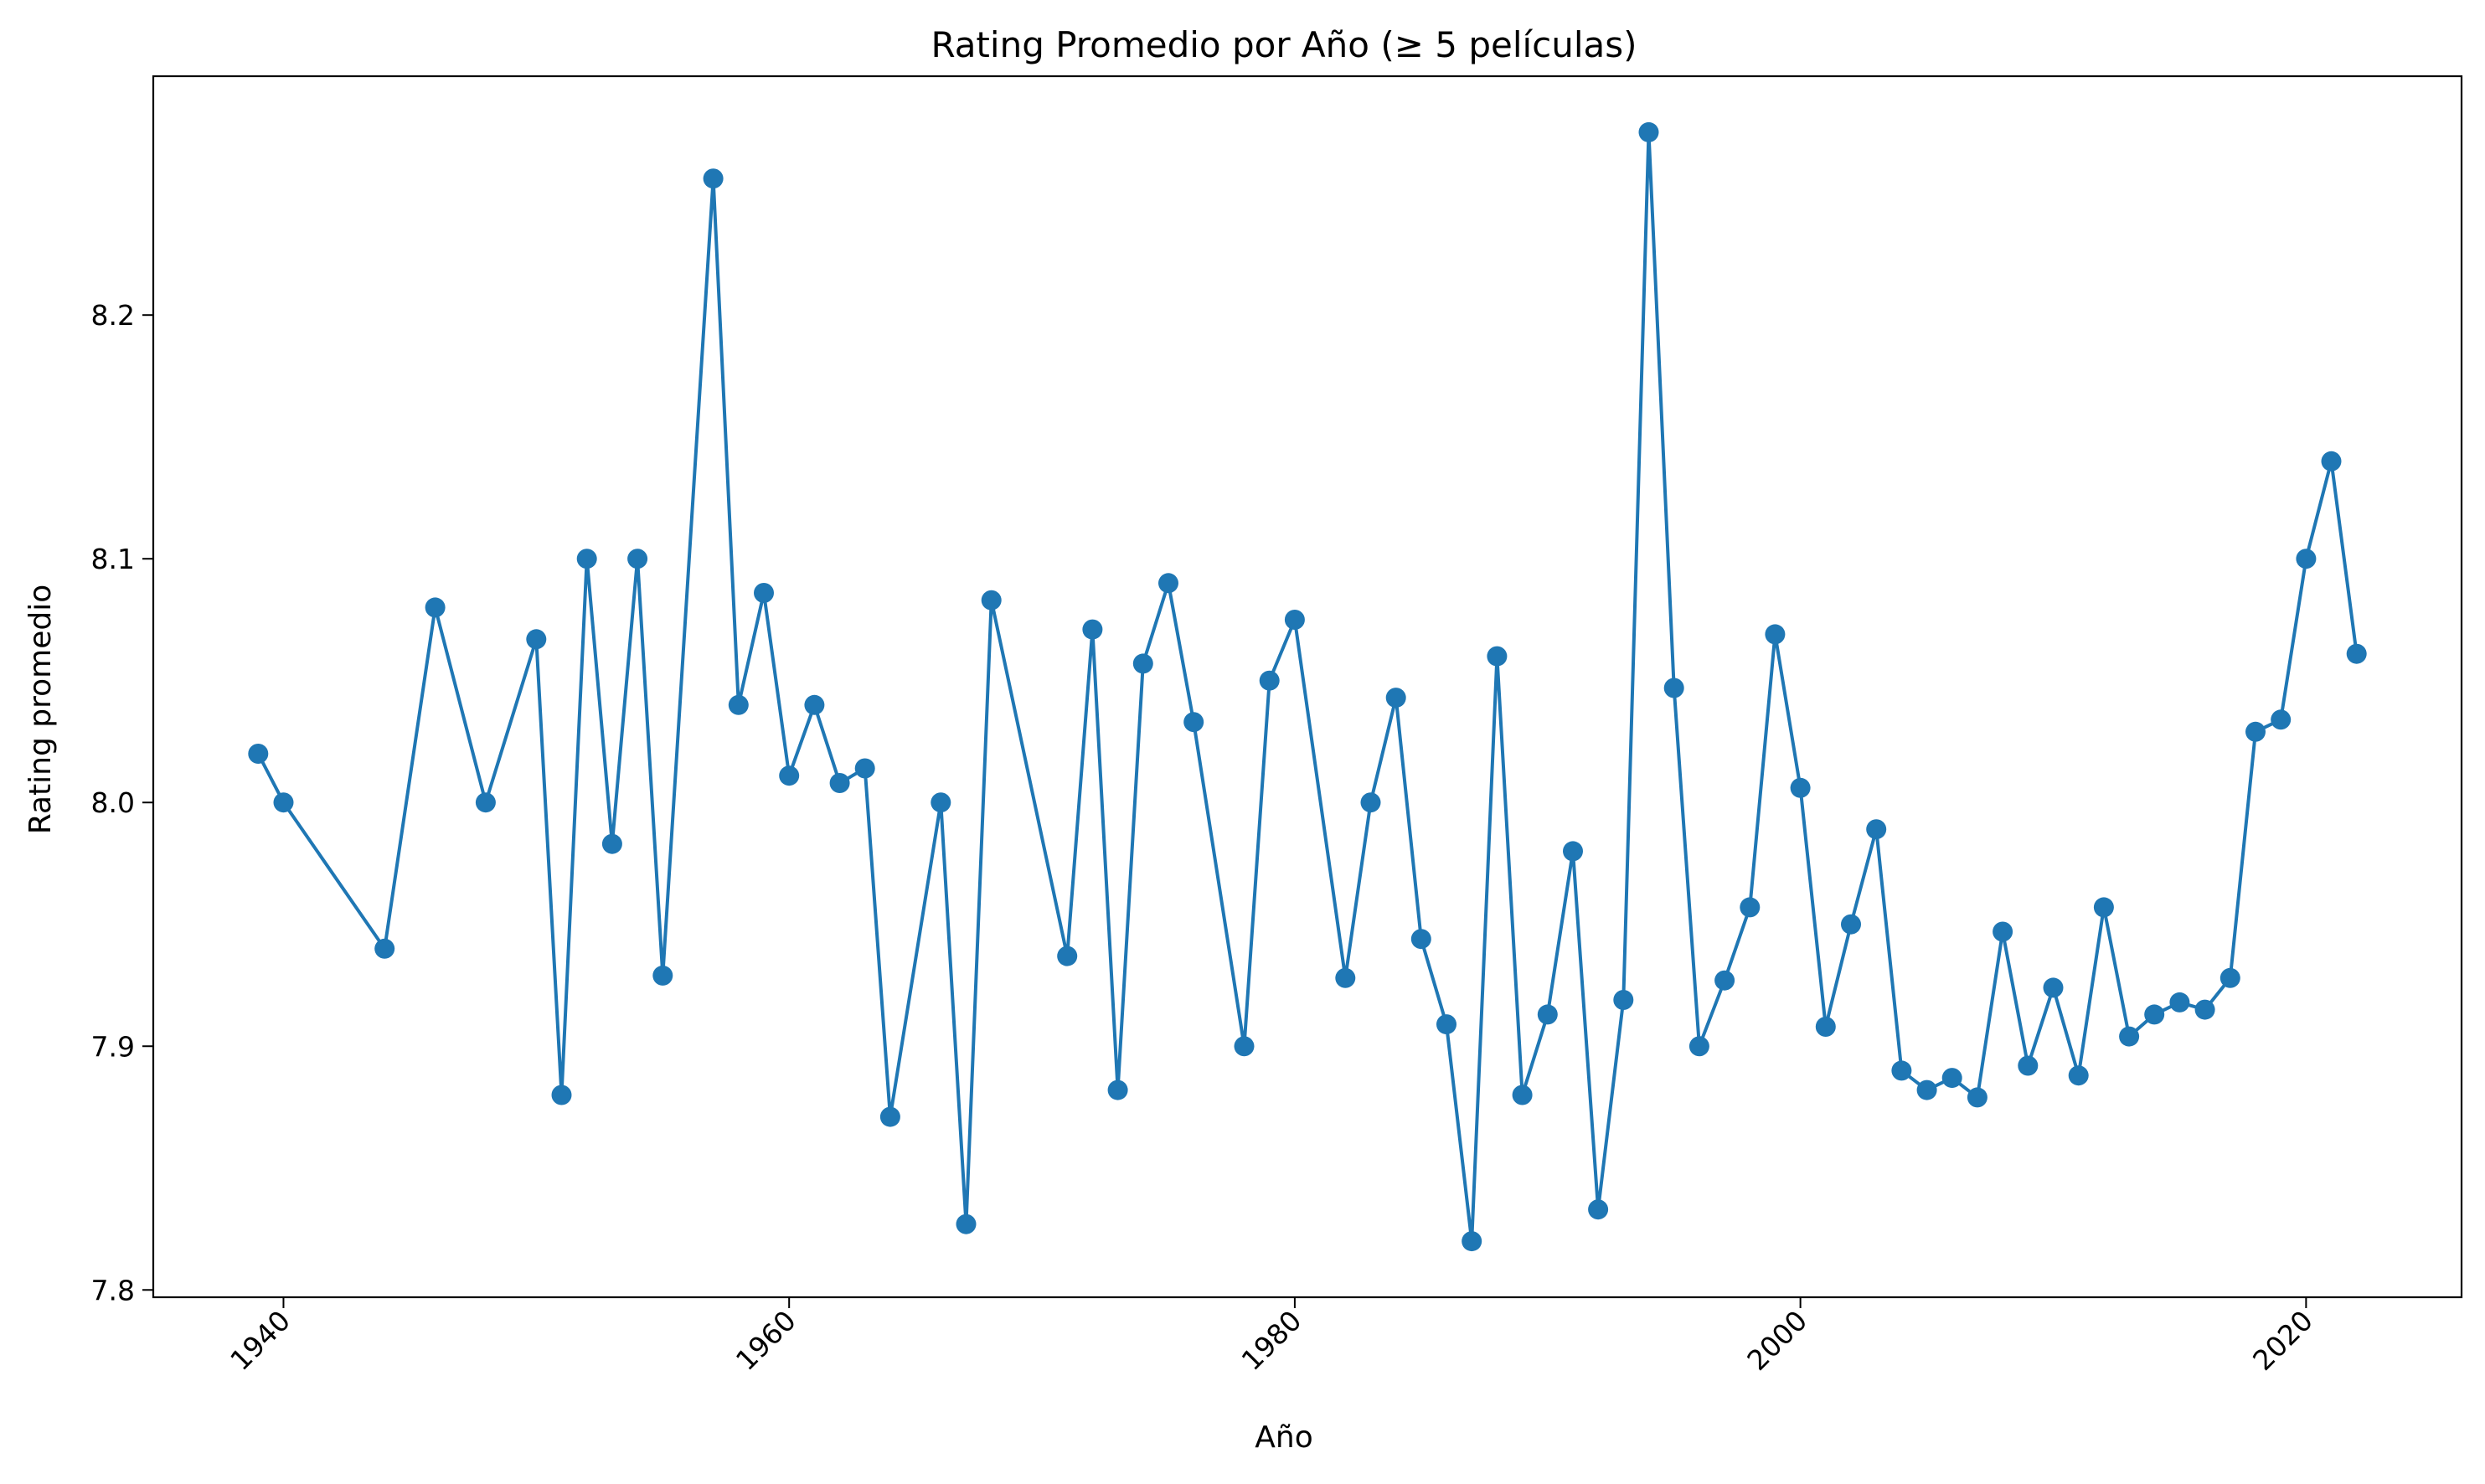 This screenshot has width=2485, height=1484. Describe the element at coordinates (113, 315) in the screenshot. I see `y-tick-label: 8.2` at that location.